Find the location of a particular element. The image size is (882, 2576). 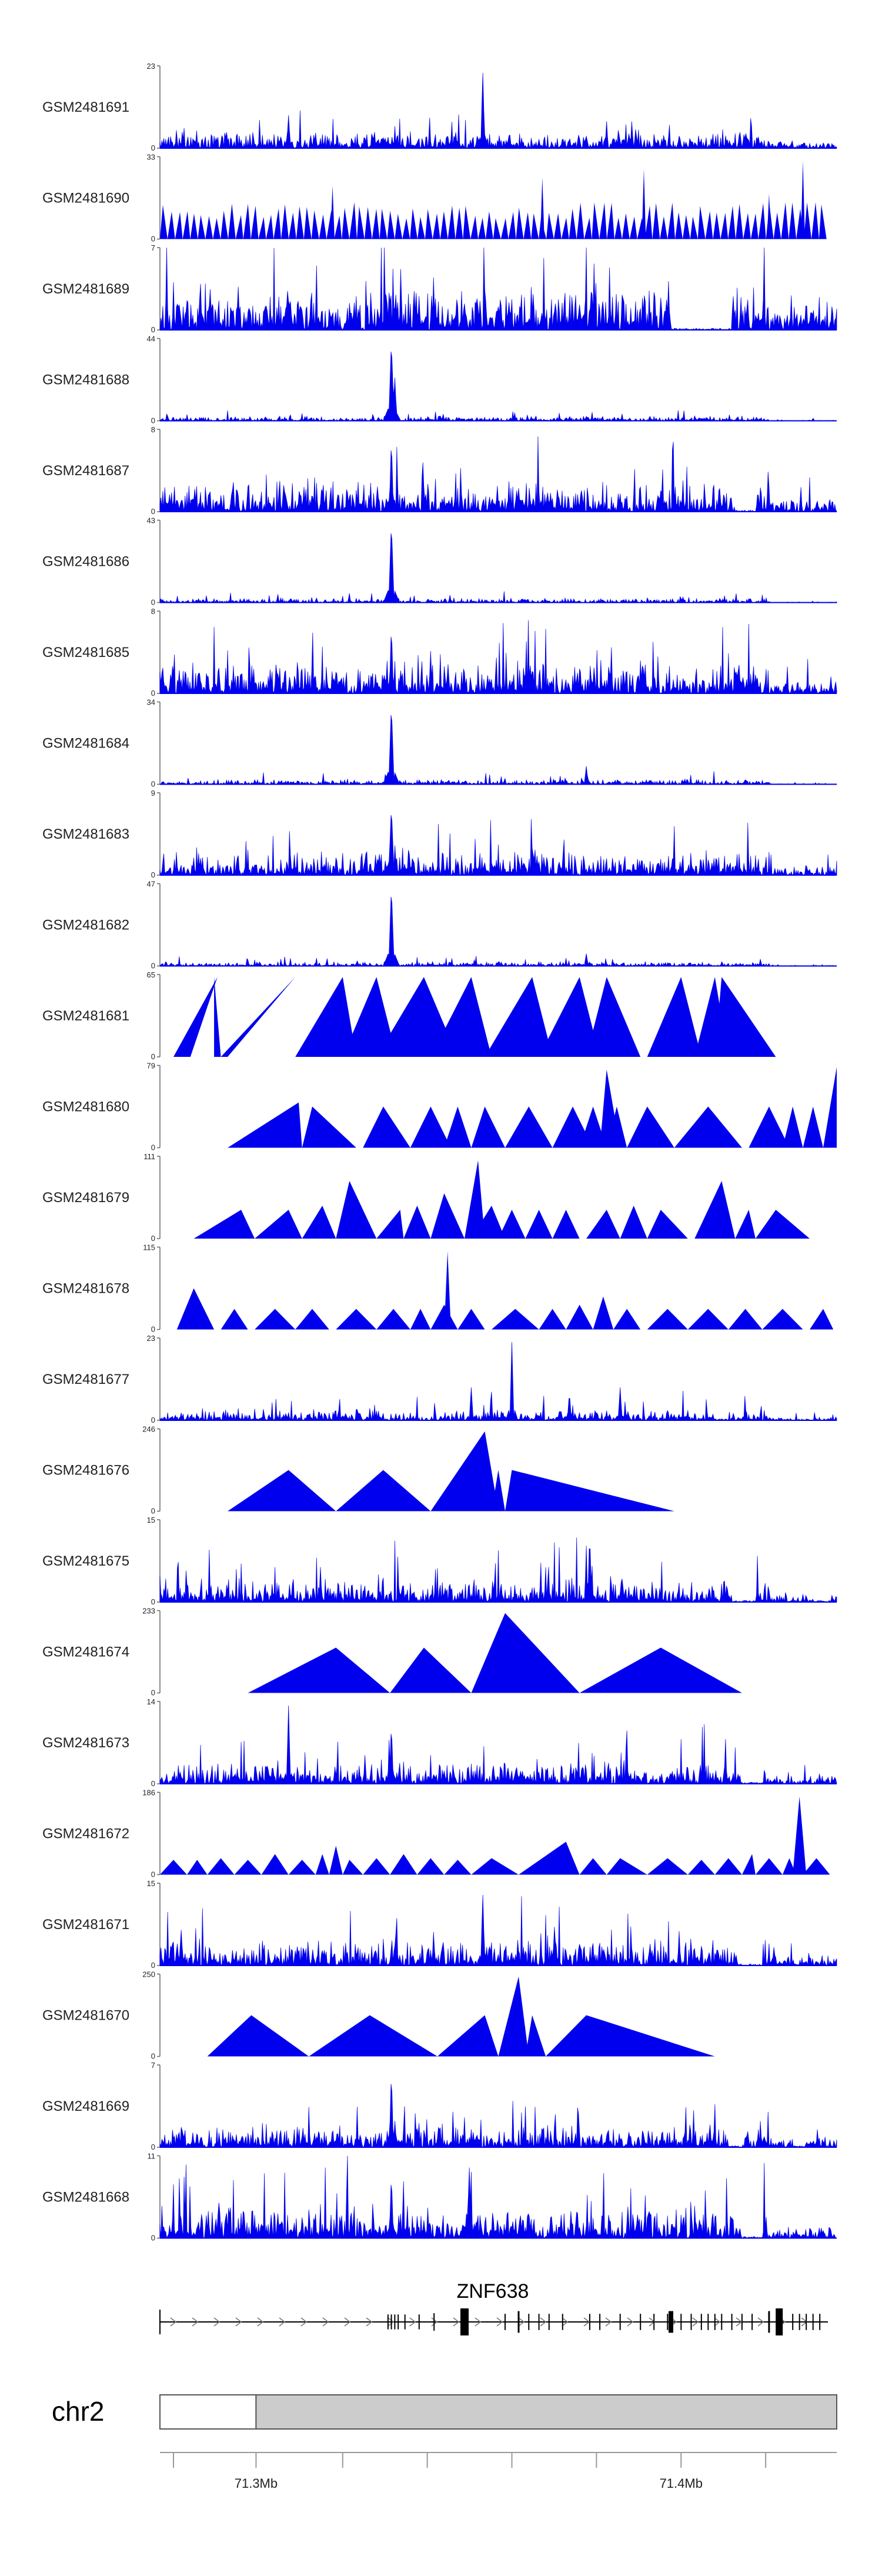

axis-labels: 71.3Mb 71.4Mb is located at coordinates (469, 2483).